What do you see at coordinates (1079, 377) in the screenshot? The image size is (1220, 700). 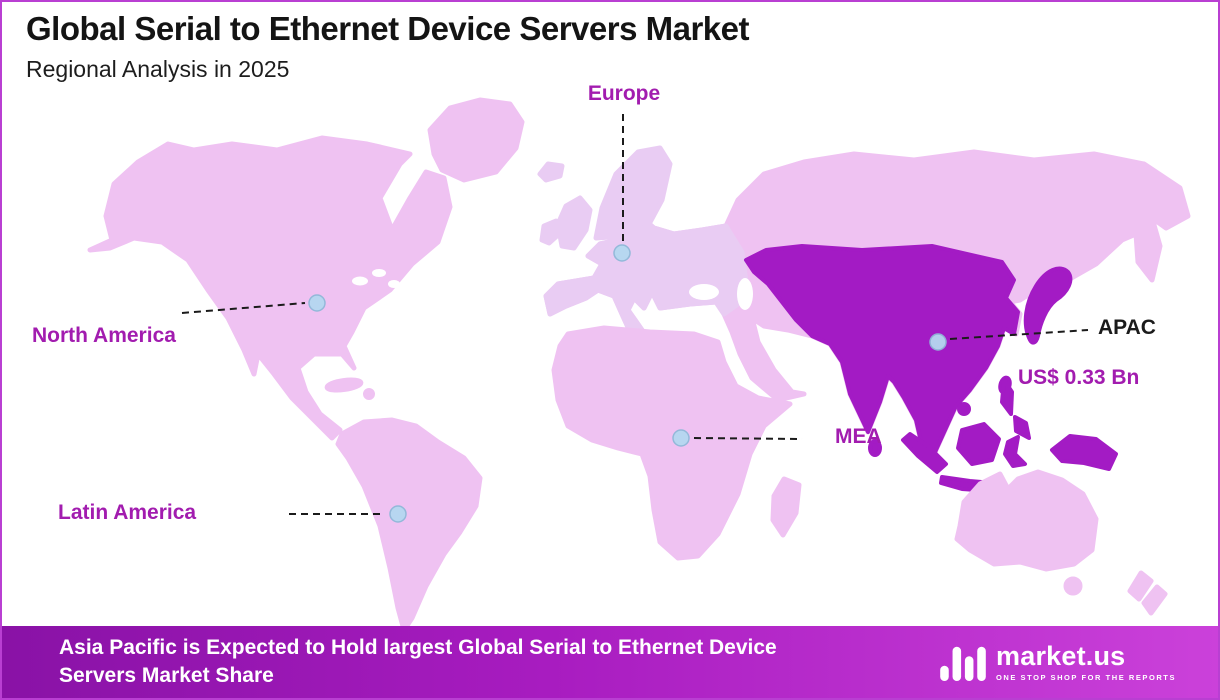 I see `label-apac-value: US$ 0.33 Bn` at bounding box center [1079, 377].